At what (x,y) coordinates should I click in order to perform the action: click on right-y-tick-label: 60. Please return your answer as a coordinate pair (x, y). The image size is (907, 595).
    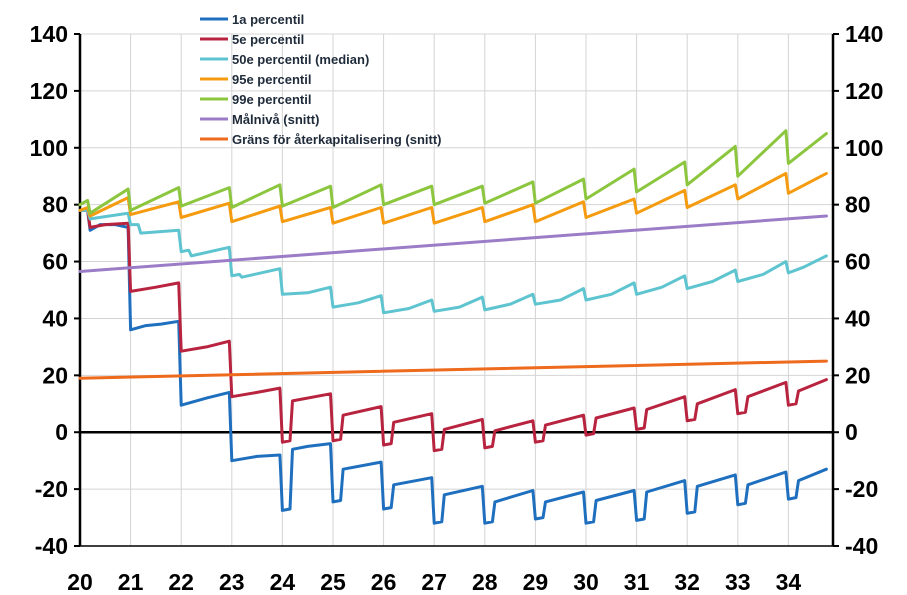
    Looking at the image, I should click on (858, 262).